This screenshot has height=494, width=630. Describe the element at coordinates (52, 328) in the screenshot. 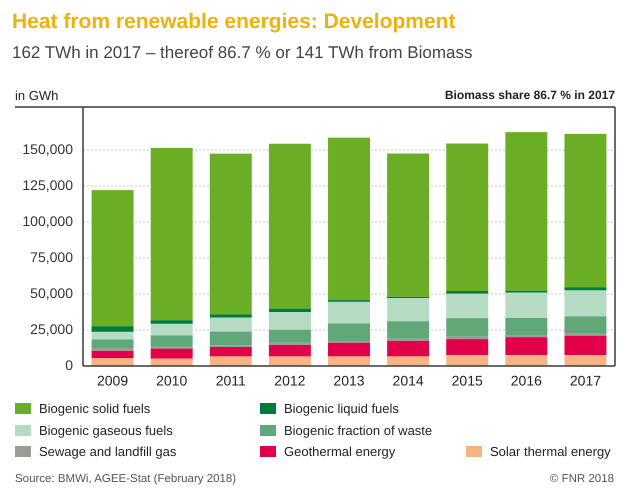

I see `y-tick-label: 25,000` at that location.